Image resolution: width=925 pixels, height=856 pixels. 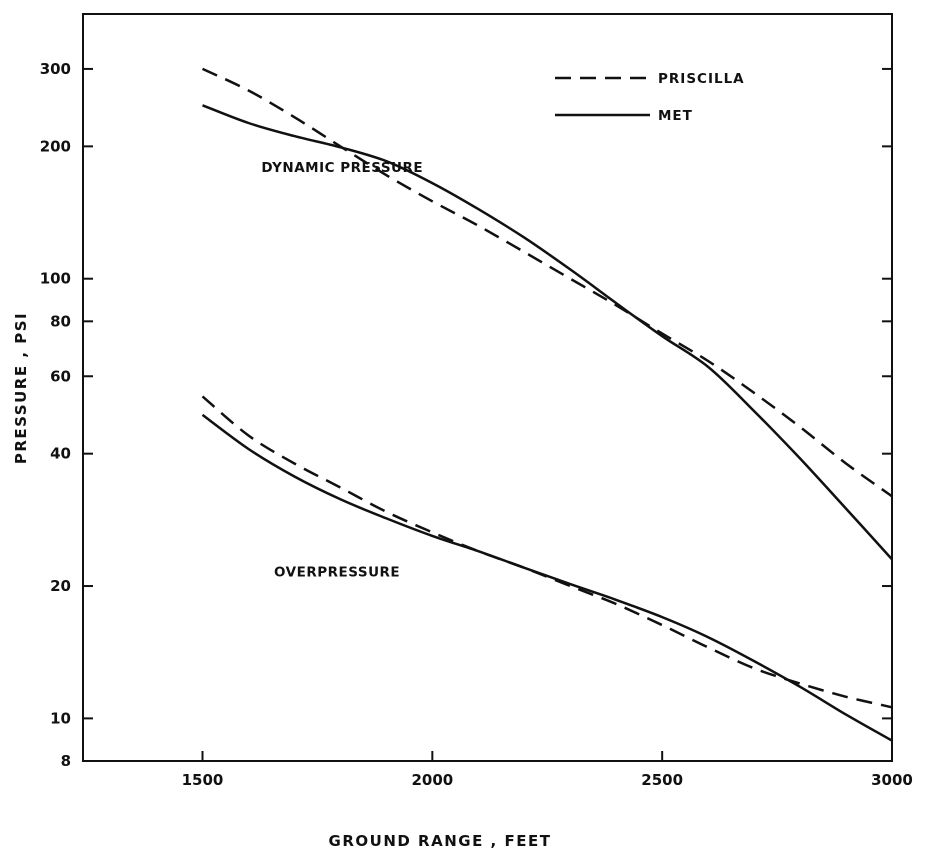 I want to click on y-tick-label: 200, so click(x=55, y=146).